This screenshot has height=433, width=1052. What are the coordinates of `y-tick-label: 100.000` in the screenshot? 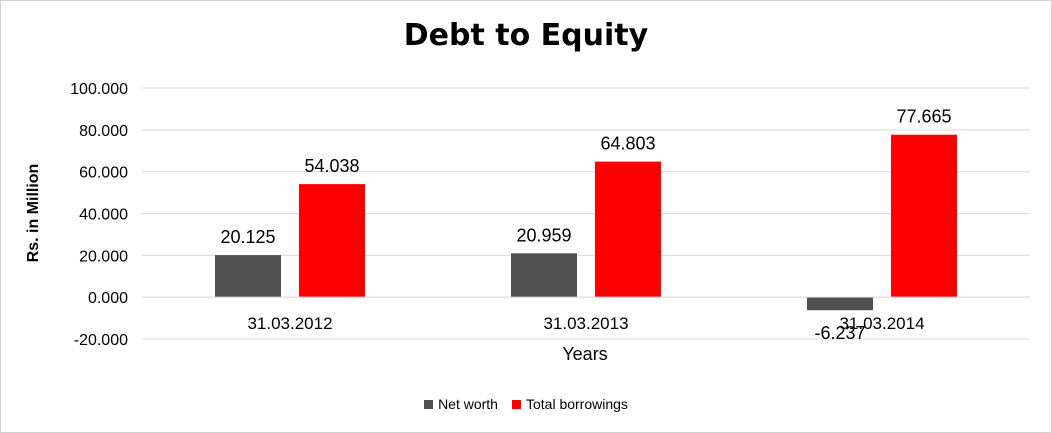 It's located at (99, 89).